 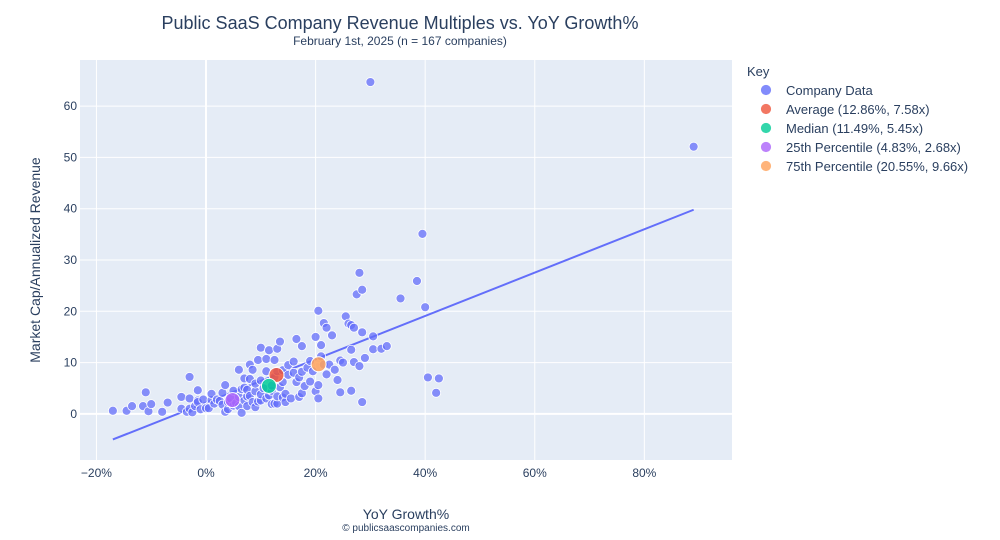 What do you see at coordinates (858, 109) in the screenshot?
I see `legend-average-label: Average (12.86%, 7.58x)` at bounding box center [858, 109].